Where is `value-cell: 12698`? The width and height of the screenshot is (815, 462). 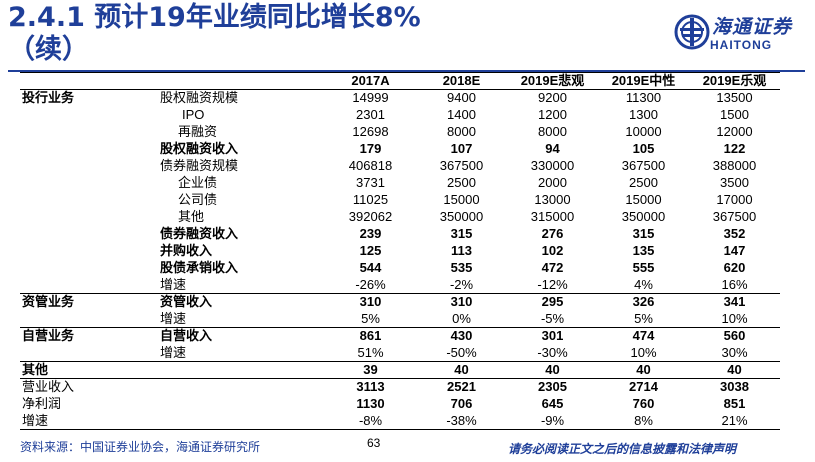 value-cell: 12698 is located at coordinates (370, 131).